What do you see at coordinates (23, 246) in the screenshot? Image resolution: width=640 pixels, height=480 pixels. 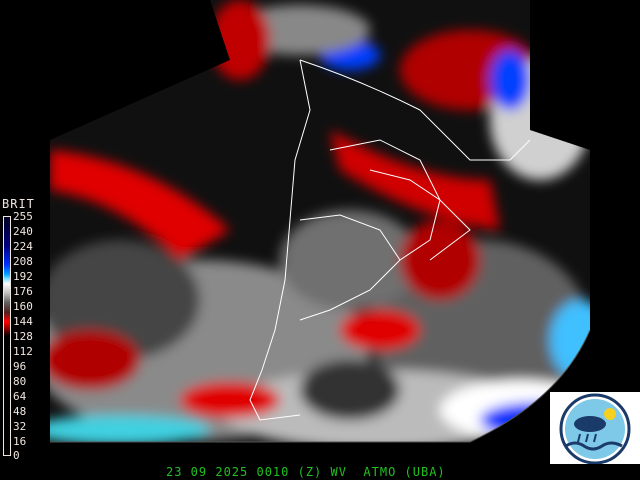 I see `colorbar-tick: 224` at bounding box center [23, 246].